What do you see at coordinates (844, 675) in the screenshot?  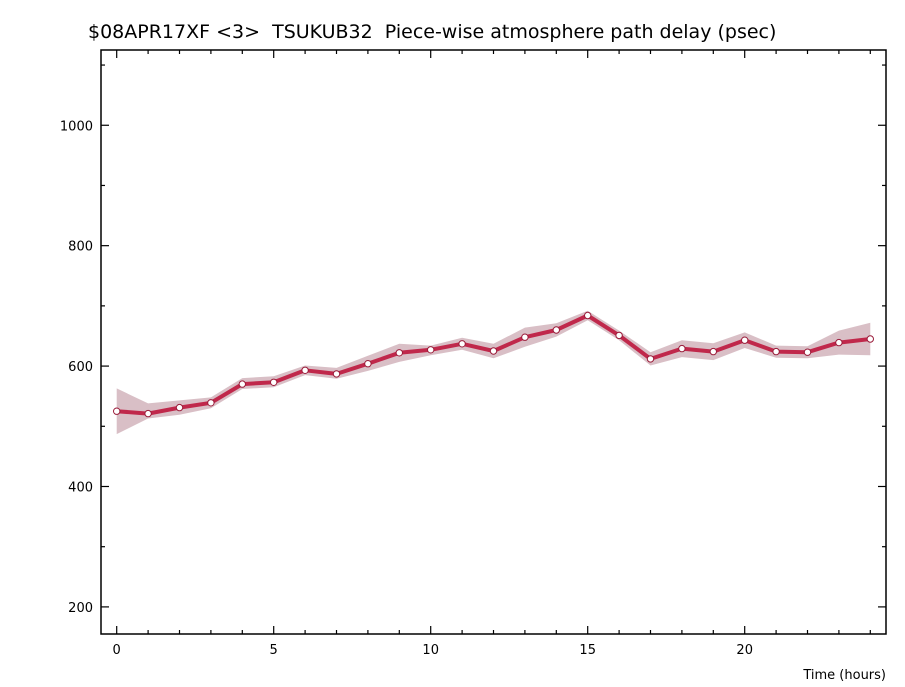 I see `x-axis-label: Time (hours)` at bounding box center [844, 675].